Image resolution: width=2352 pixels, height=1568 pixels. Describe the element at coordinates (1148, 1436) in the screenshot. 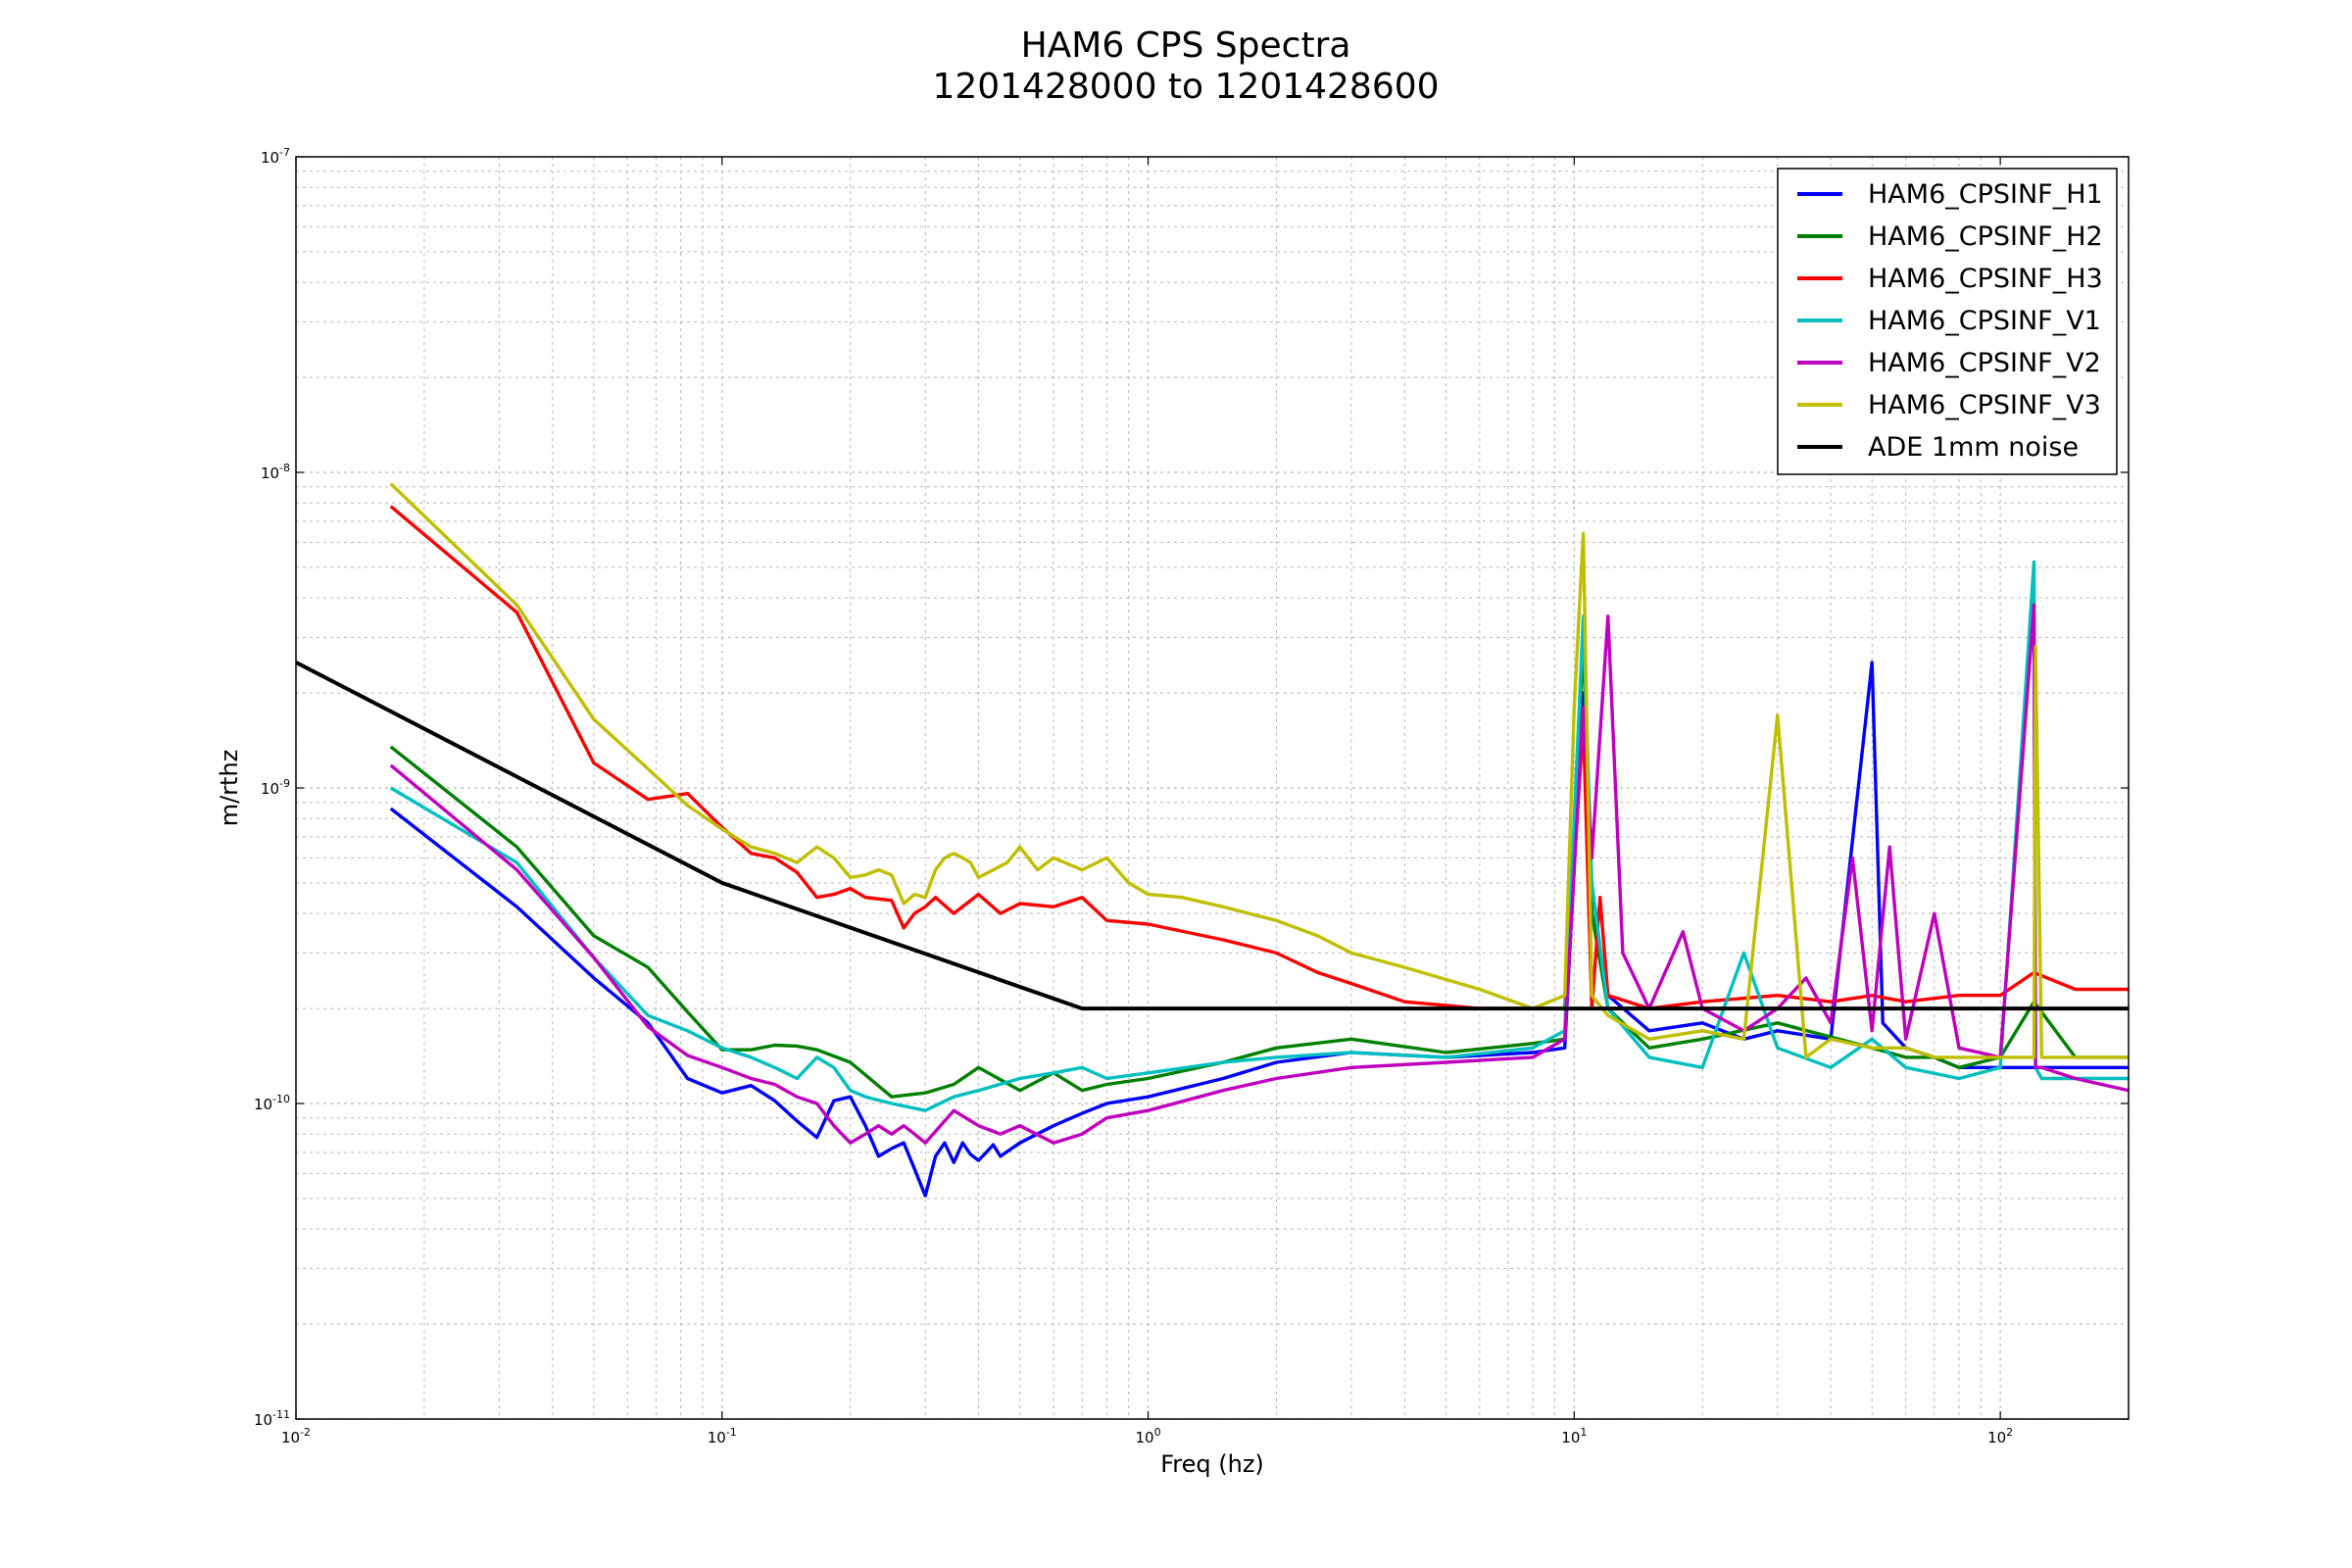

I see `x-tick-label: 10⁰` at that location.